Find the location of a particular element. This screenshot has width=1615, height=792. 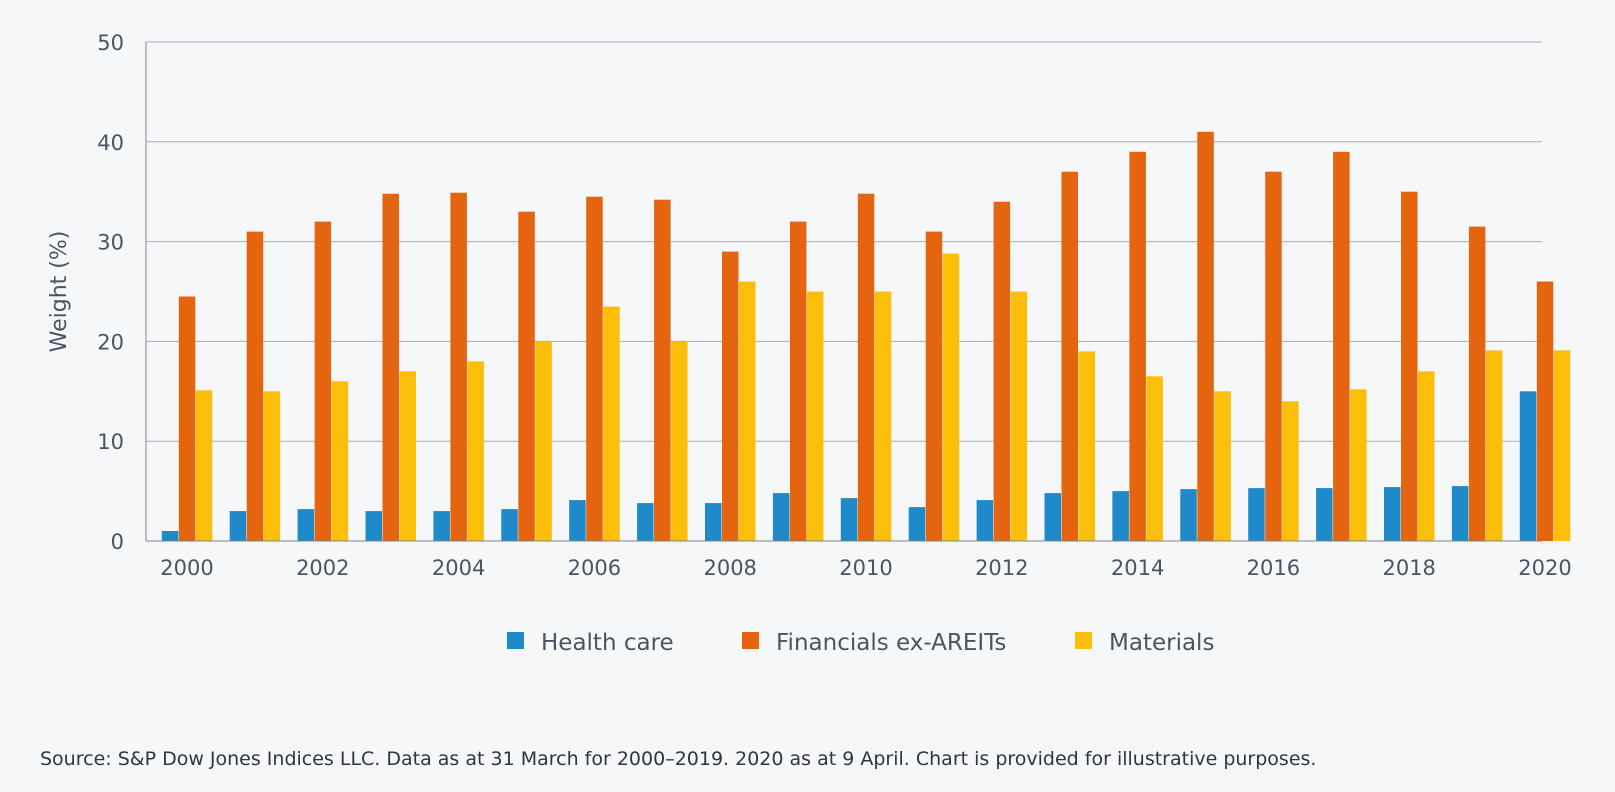

bar-materials-2007 is located at coordinates (679, 441).